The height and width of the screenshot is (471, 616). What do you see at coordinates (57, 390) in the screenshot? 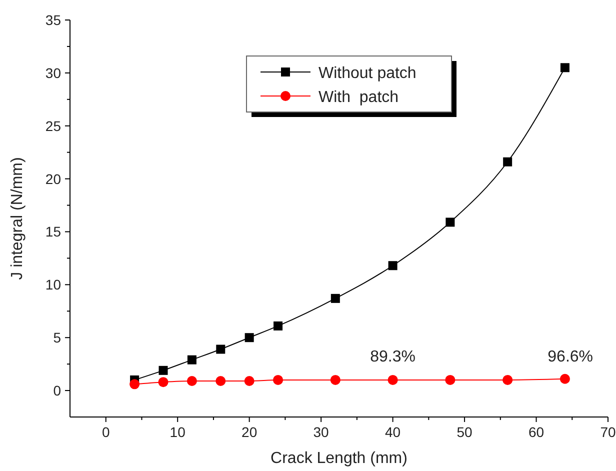
I see `y-tick-label: 0` at bounding box center [57, 390].